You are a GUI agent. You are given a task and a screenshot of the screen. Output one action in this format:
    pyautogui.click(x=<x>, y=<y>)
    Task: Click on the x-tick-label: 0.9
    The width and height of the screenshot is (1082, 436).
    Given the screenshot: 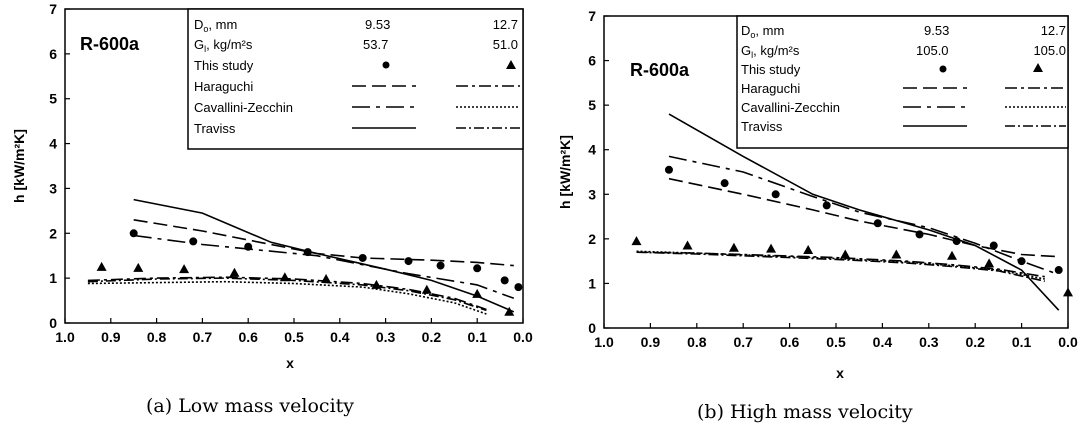 What is the action you would take?
    pyautogui.click(x=111, y=337)
    